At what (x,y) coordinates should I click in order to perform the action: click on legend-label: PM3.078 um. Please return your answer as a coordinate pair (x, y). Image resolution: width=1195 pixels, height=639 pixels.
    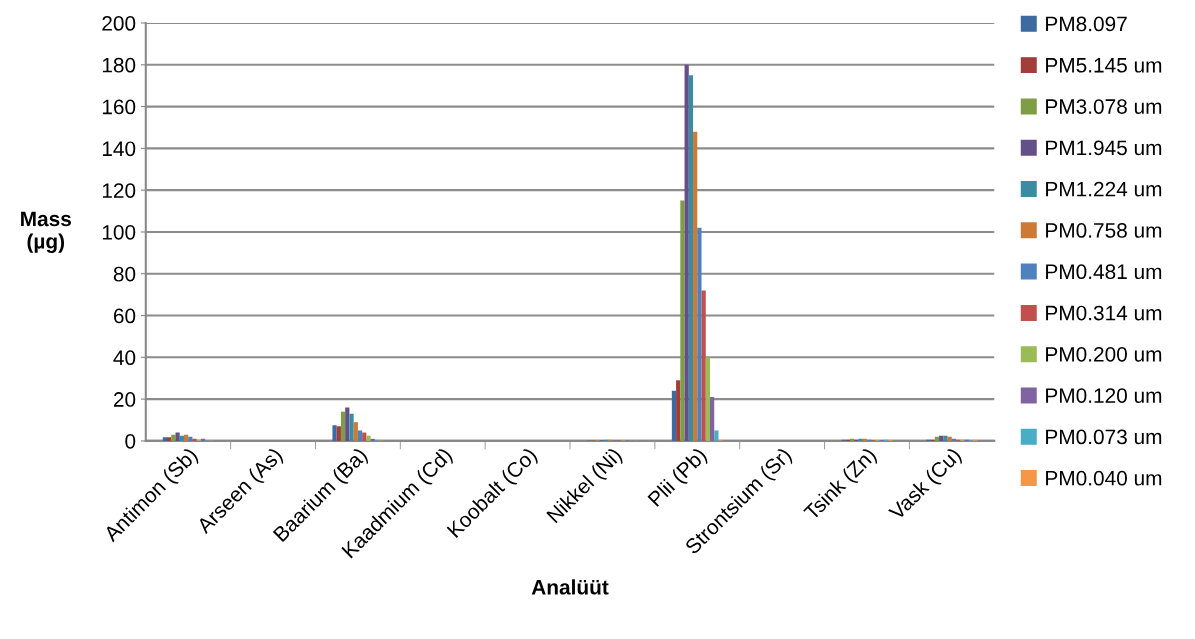
    Looking at the image, I should click on (1104, 106).